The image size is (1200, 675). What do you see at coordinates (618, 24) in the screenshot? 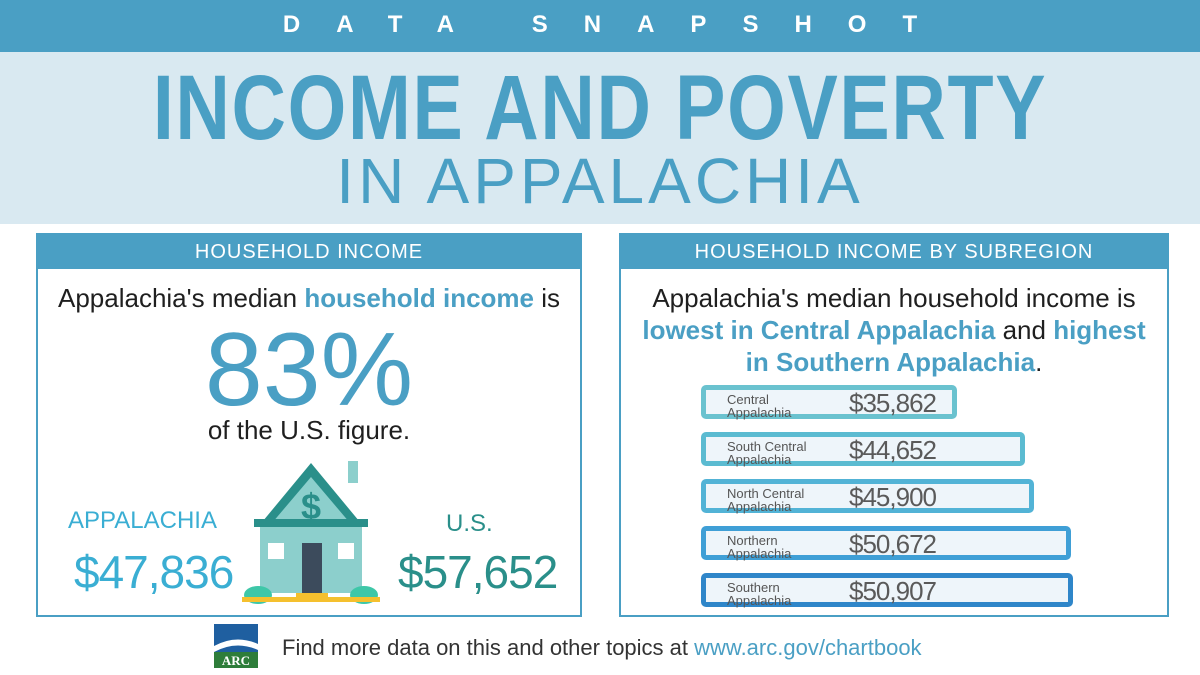
I see `kicker-label: DATA SNAPSHOT` at bounding box center [618, 24].